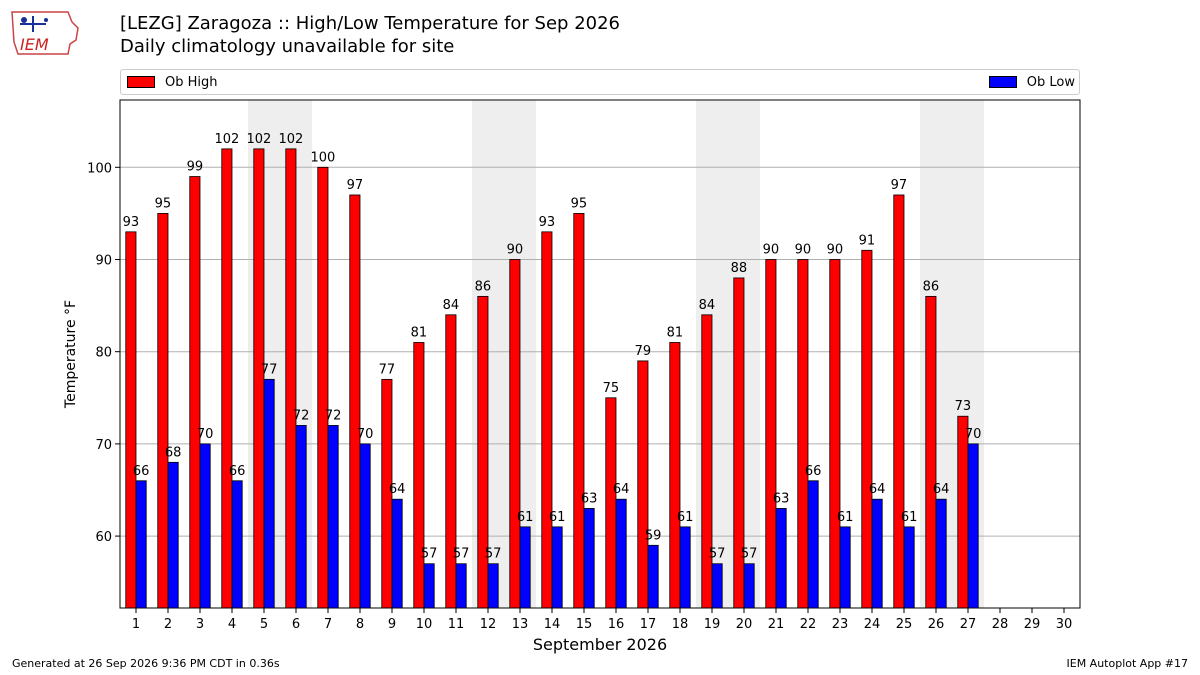 Image resolution: width=1200 pixels, height=675 pixels. I want to click on x-tick-label-4: 4, so click(232, 624).